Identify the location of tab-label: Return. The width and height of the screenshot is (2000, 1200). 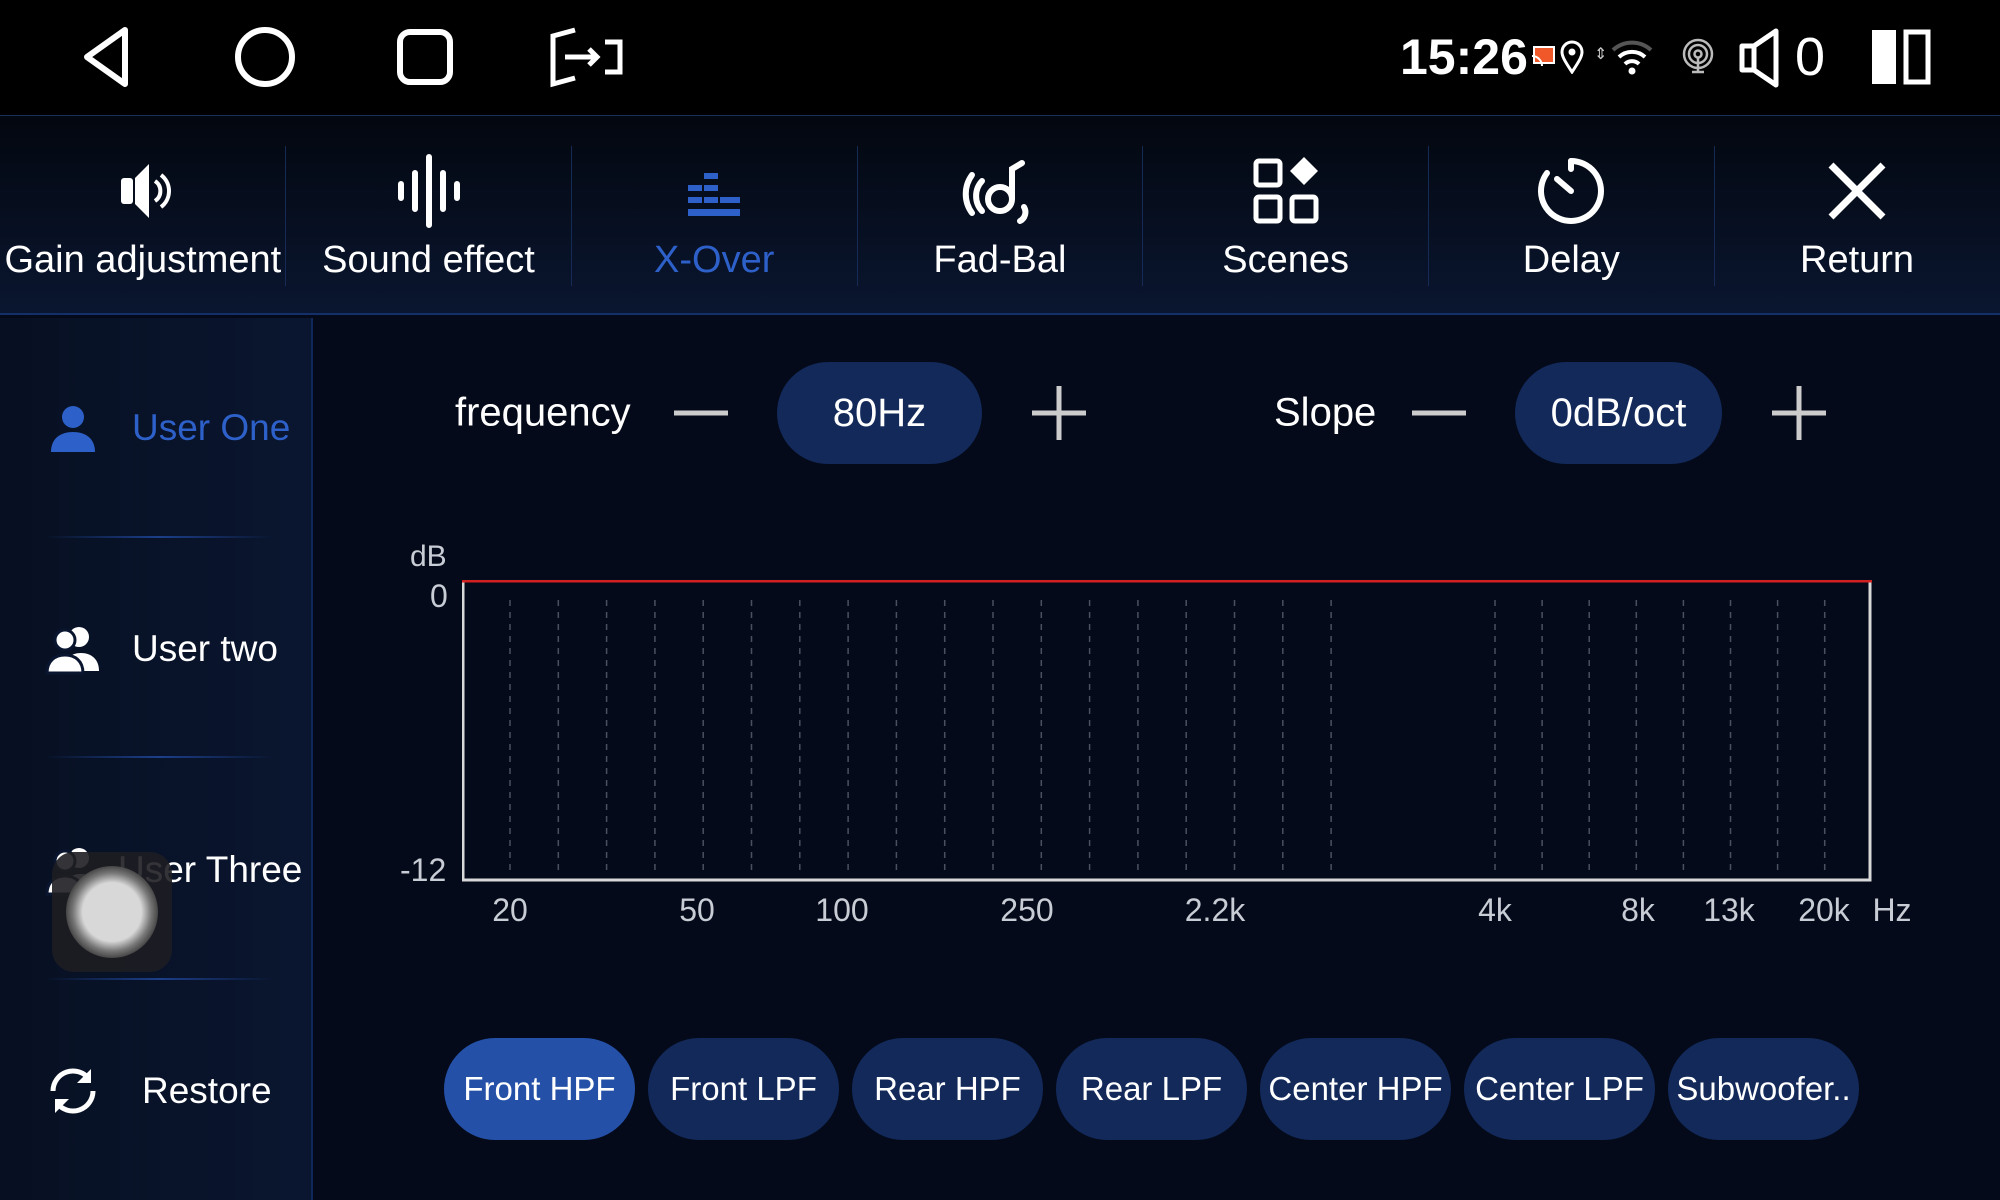
(1857, 260).